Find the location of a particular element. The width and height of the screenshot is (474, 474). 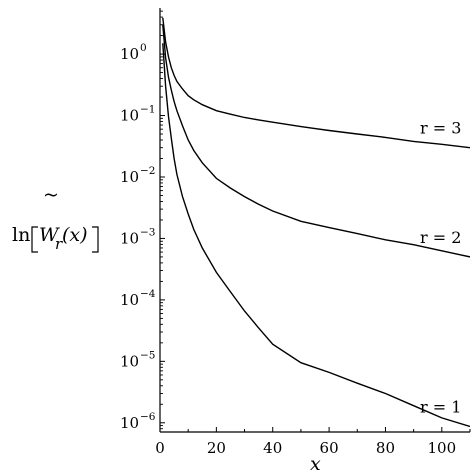

y-axis-title-right-bracket is located at coordinates (95, 239).